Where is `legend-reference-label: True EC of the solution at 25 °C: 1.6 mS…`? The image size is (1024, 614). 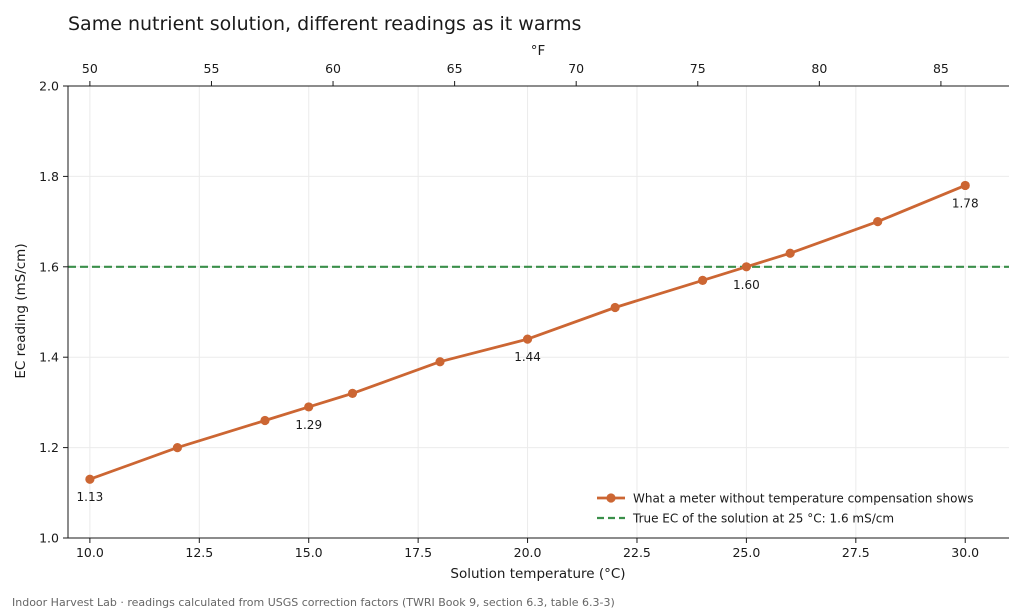 legend-reference-label: True EC of the solution at 25 °C: 1.6 mS… is located at coordinates (763, 519).